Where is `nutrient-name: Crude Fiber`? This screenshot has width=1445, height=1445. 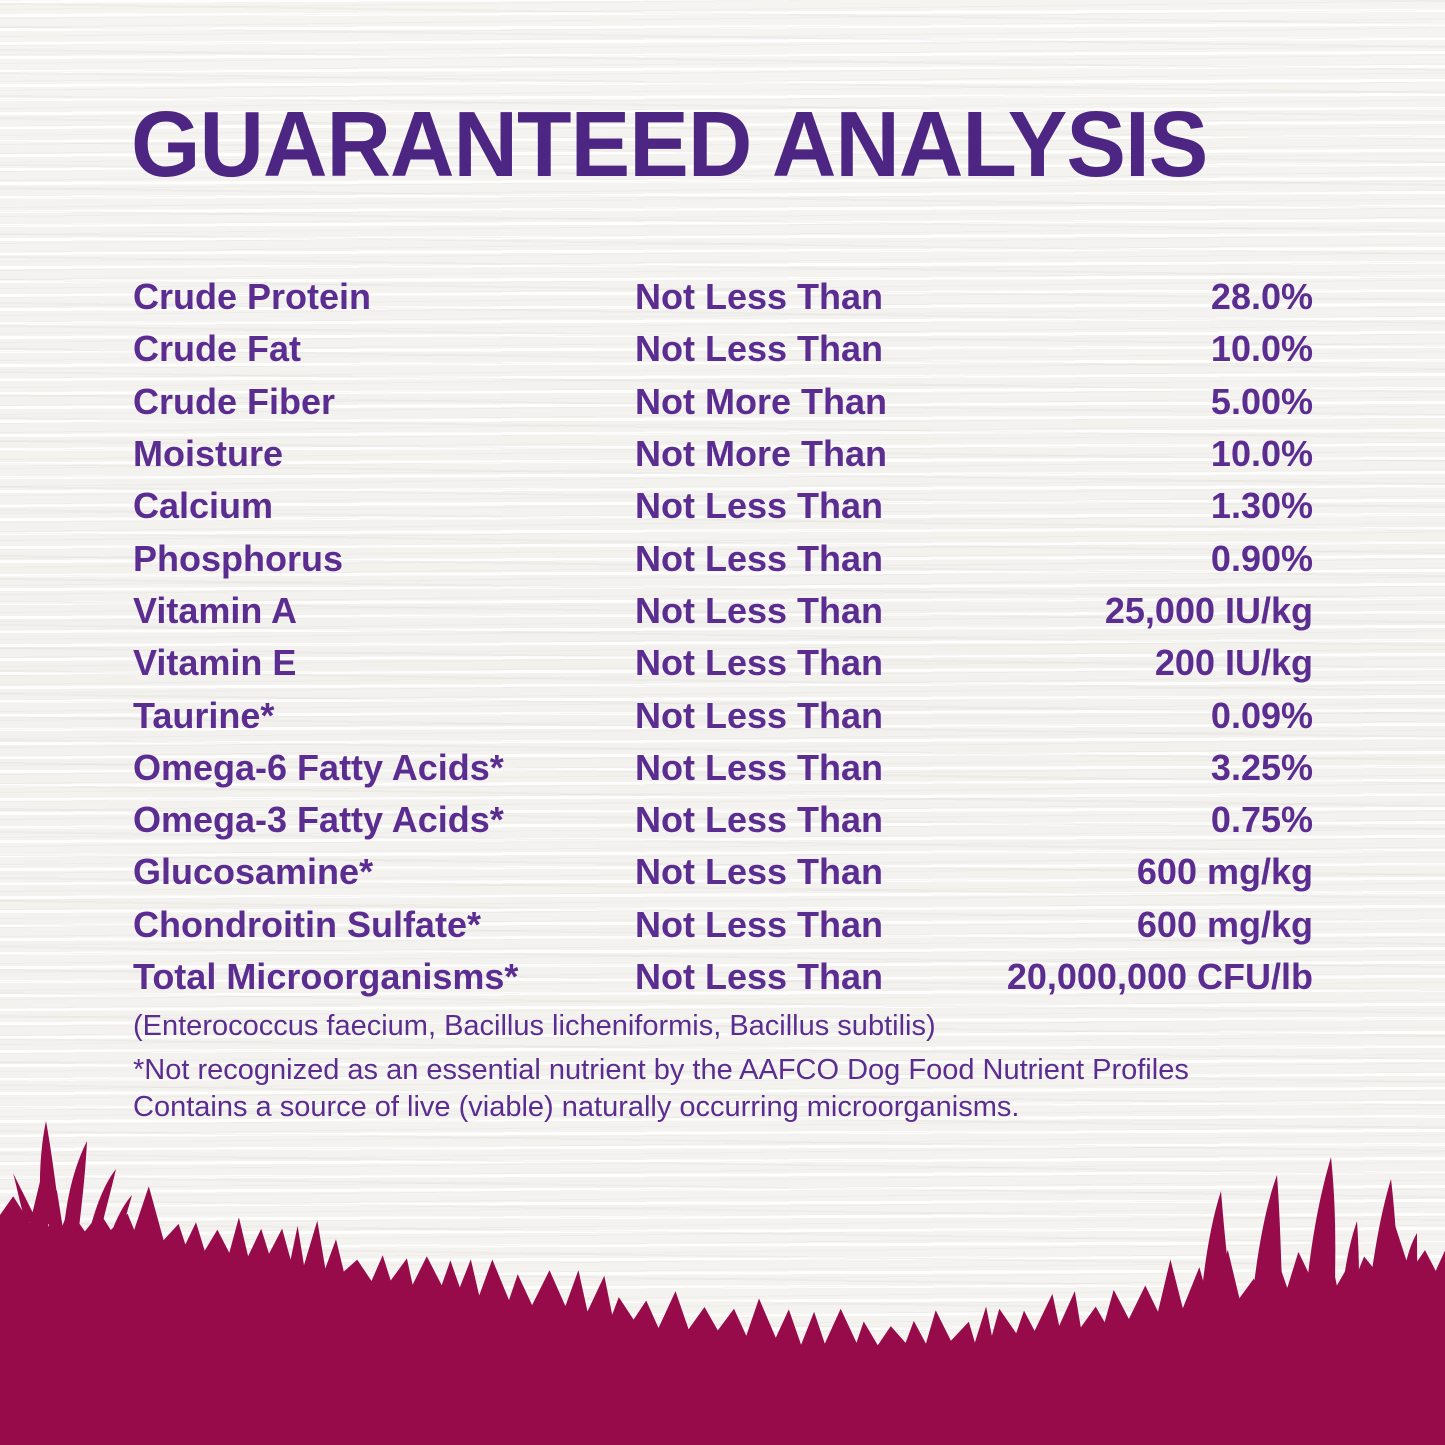 nutrient-name: Crude Fiber is located at coordinates (234, 401).